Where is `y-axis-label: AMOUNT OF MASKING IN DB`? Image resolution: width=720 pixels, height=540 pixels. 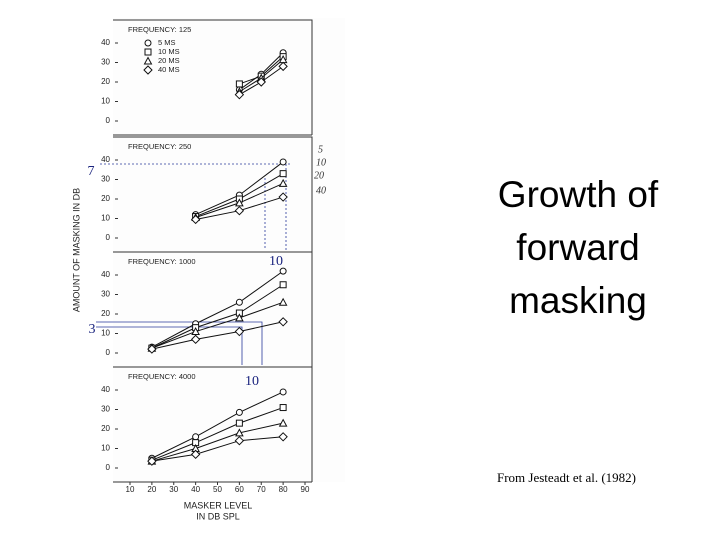
y-axis-label: AMOUNT OF MASKING IN DB is located at coordinates (76, 250).